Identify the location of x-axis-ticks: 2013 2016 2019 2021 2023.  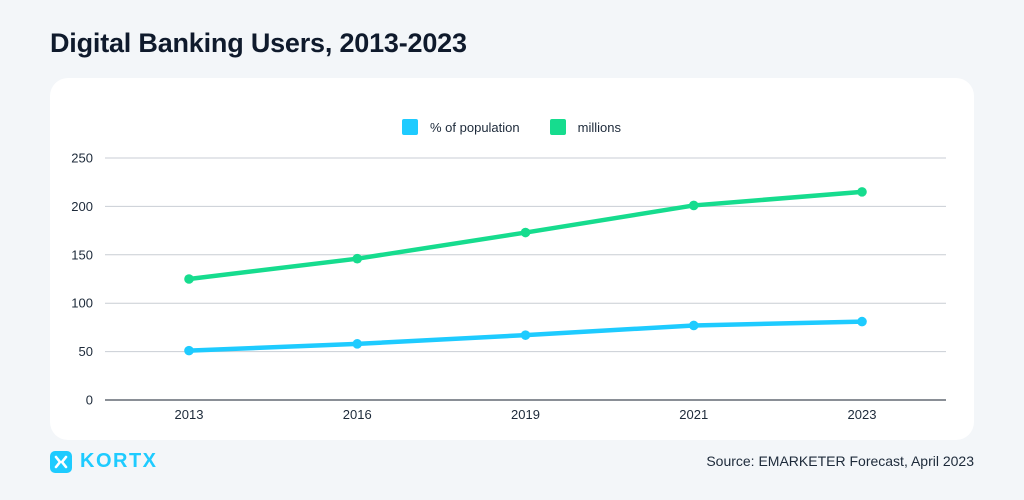
(526, 414).